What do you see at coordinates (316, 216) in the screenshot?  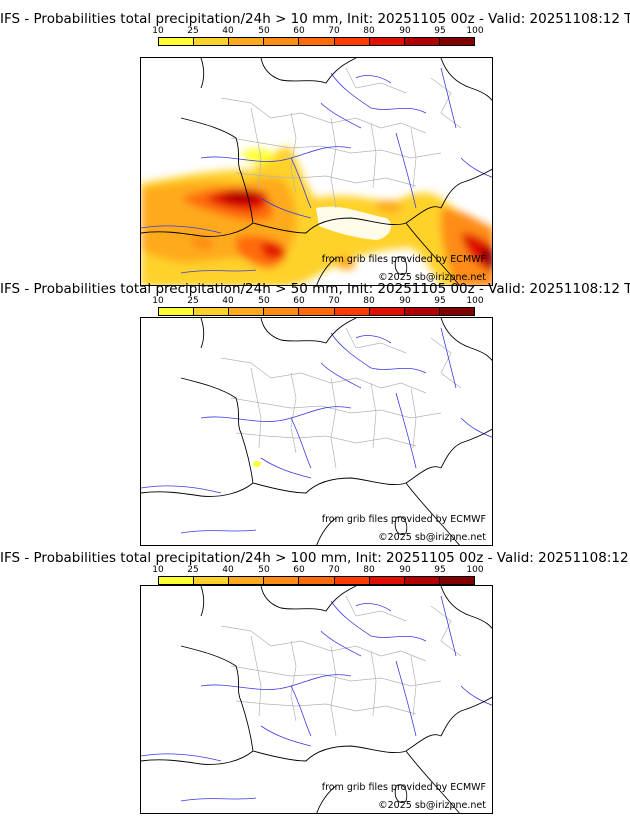 I see `precip-field` at bounding box center [316, 216].